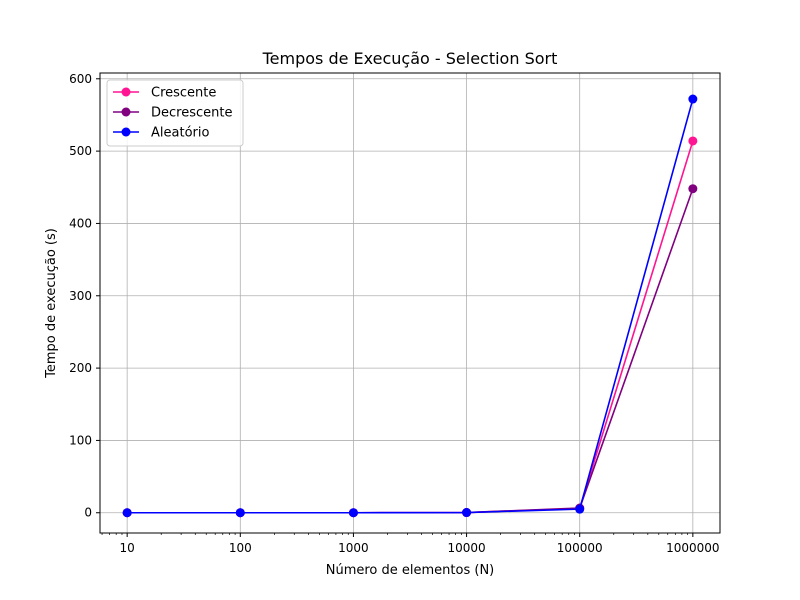 The width and height of the screenshot is (800, 600). I want to click on x-axis-label: Número de elementos (N), so click(410, 570).